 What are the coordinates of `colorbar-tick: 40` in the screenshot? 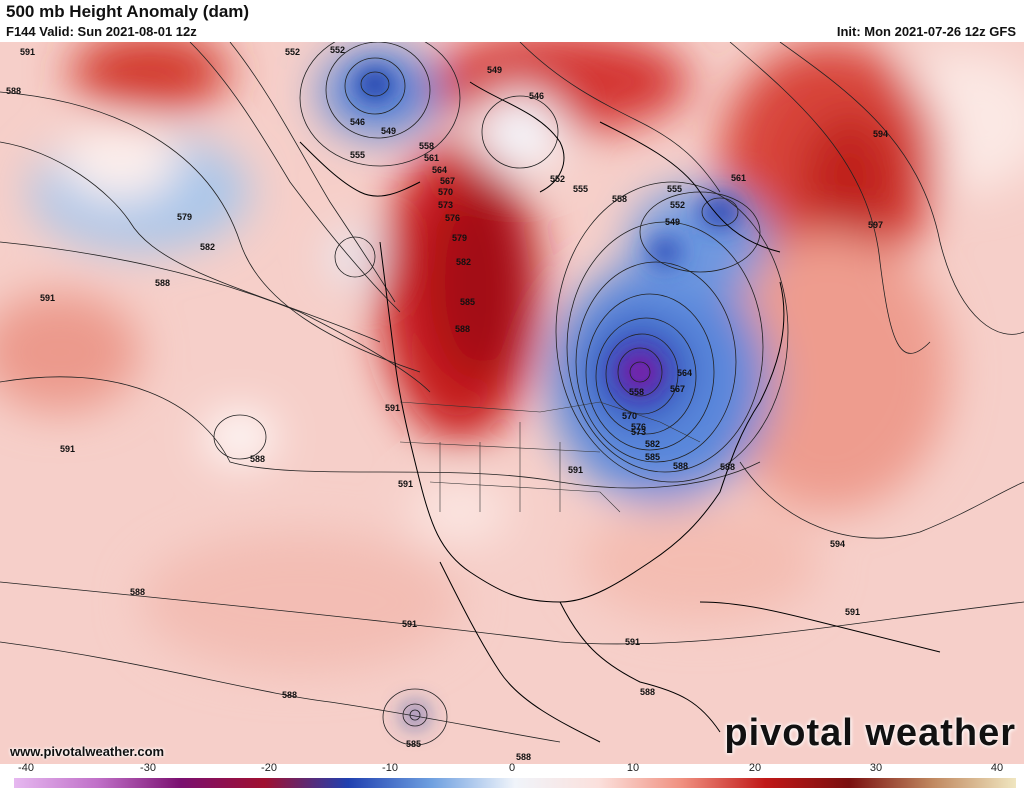 It's located at (997, 768).